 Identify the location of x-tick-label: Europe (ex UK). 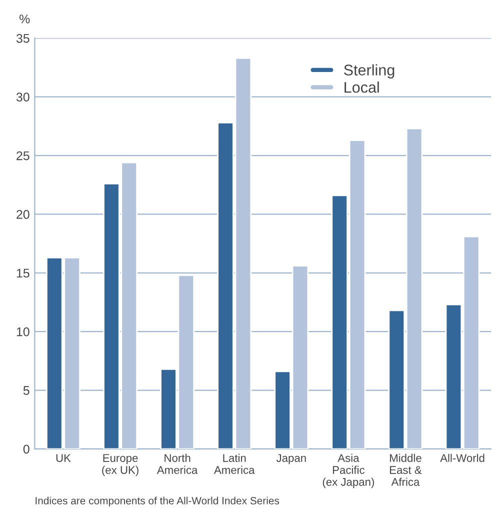
(120, 465).